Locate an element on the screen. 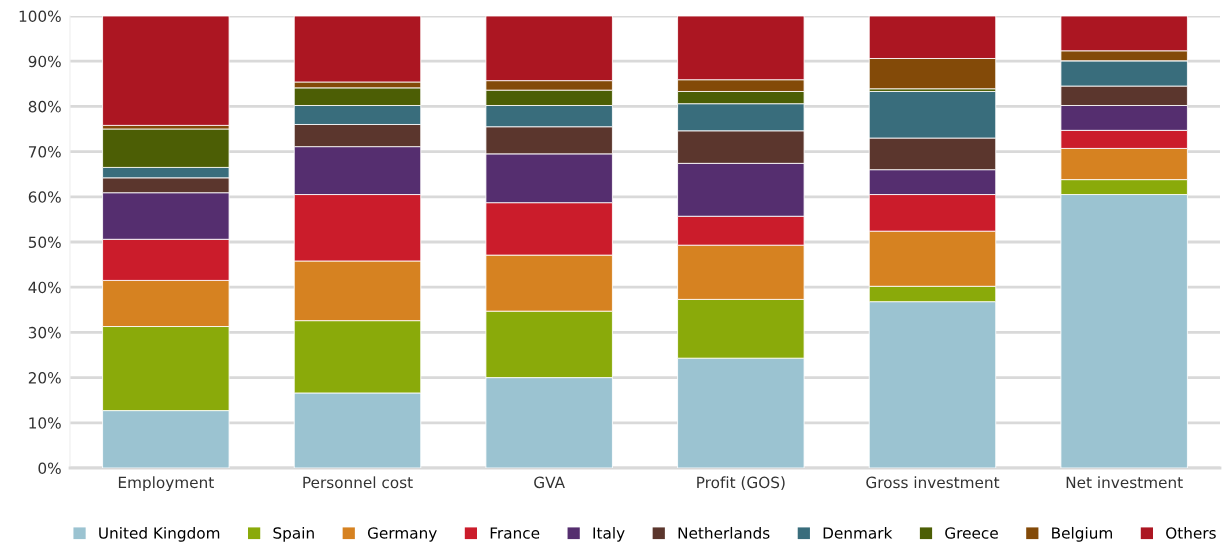 The width and height of the screenshot is (1229, 549). legend-label: Germany is located at coordinates (402, 534).